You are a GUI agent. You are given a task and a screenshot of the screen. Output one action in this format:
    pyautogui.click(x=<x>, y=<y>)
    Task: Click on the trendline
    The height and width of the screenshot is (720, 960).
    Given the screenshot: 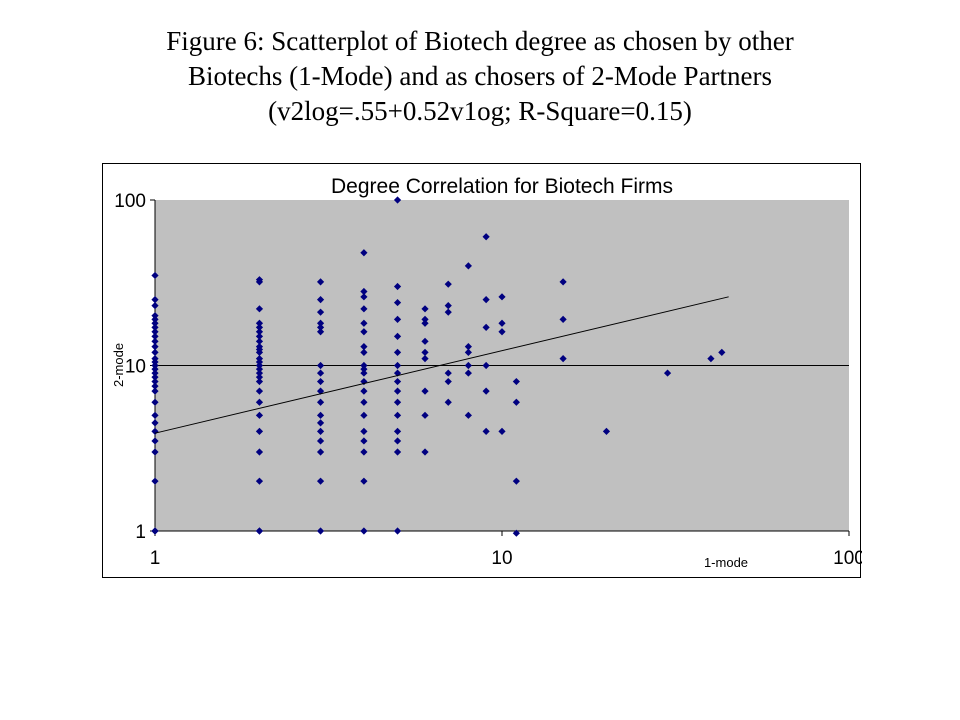 What is the action you would take?
    pyautogui.click(x=441, y=365)
    